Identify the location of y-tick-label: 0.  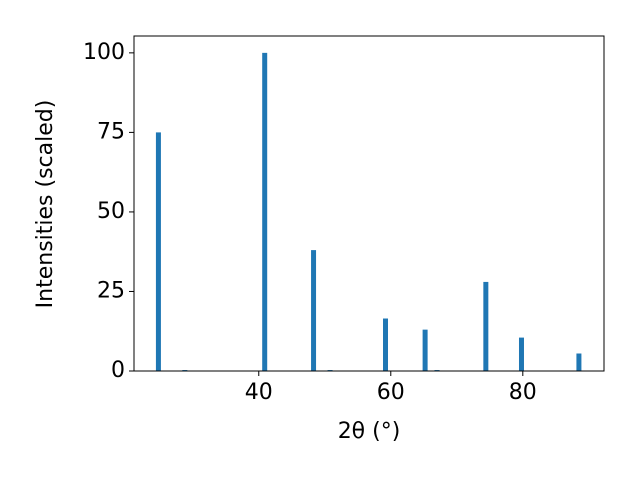
(118, 370).